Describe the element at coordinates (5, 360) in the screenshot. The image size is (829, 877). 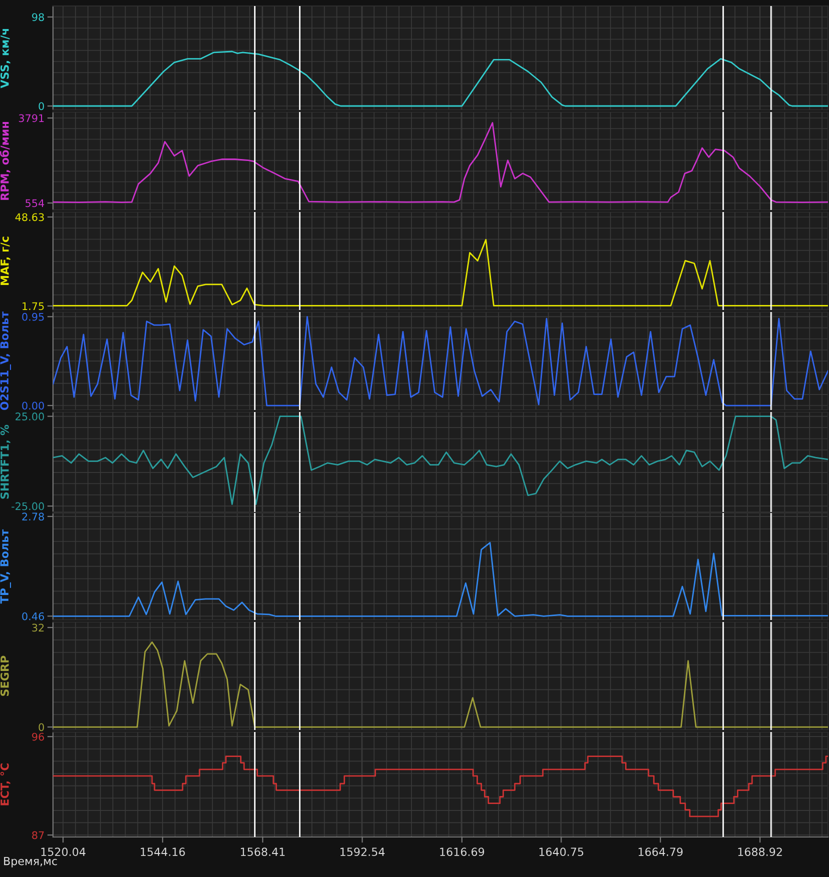
I see `y-axis-title: O2S11_V, Вольт` at that location.